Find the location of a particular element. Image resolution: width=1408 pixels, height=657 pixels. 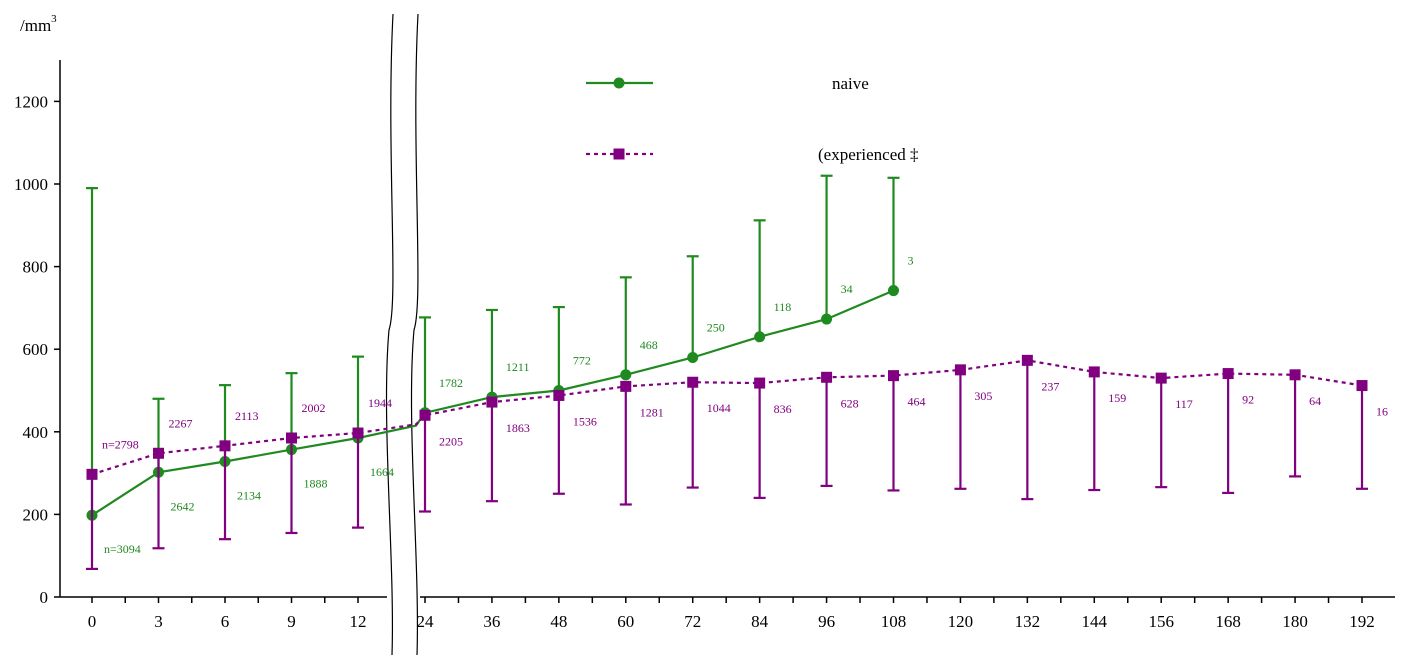

x-tick-label: 192 is located at coordinates (1362, 621).